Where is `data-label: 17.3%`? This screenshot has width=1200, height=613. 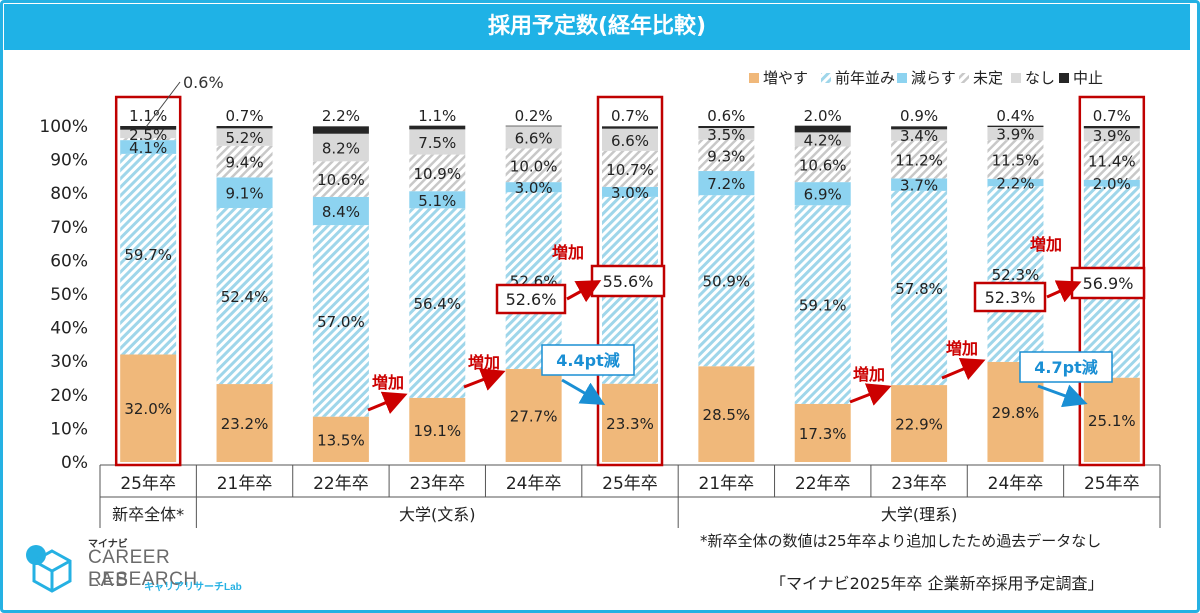 data-label: 17.3% is located at coordinates (823, 434).